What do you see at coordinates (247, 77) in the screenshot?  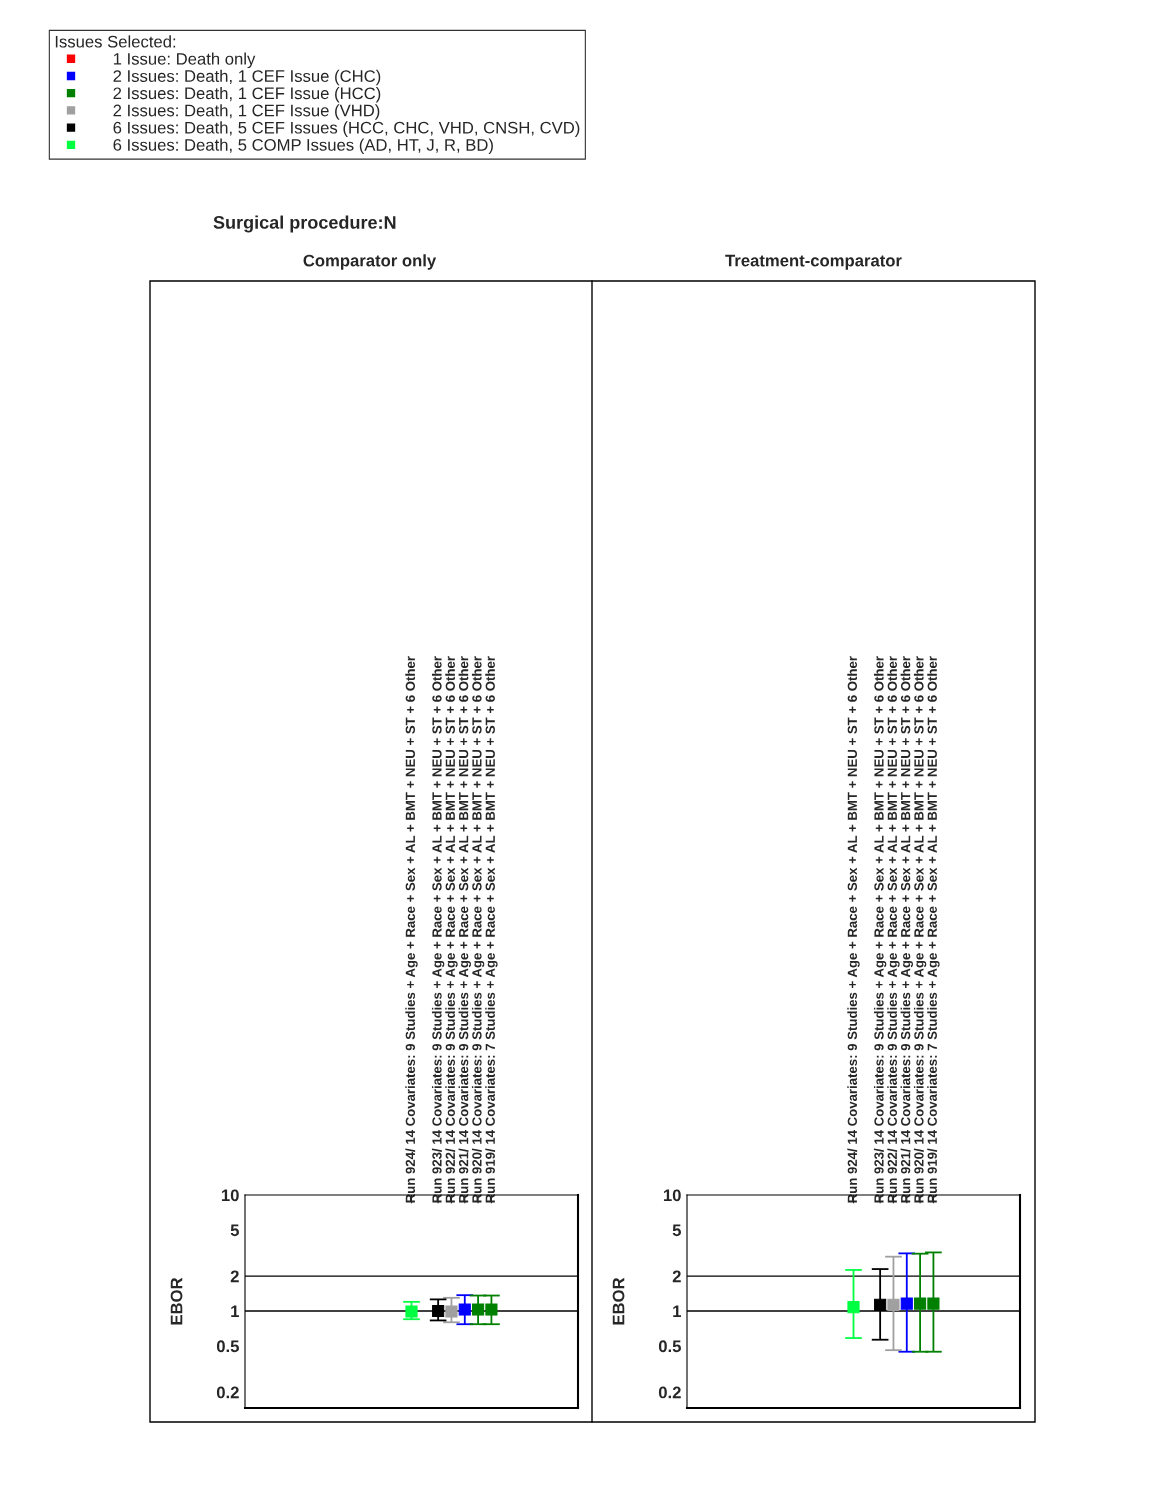 I see `legend-label: 2 Issues: Death, 1 CEF Issue (CHC)` at bounding box center [247, 77].